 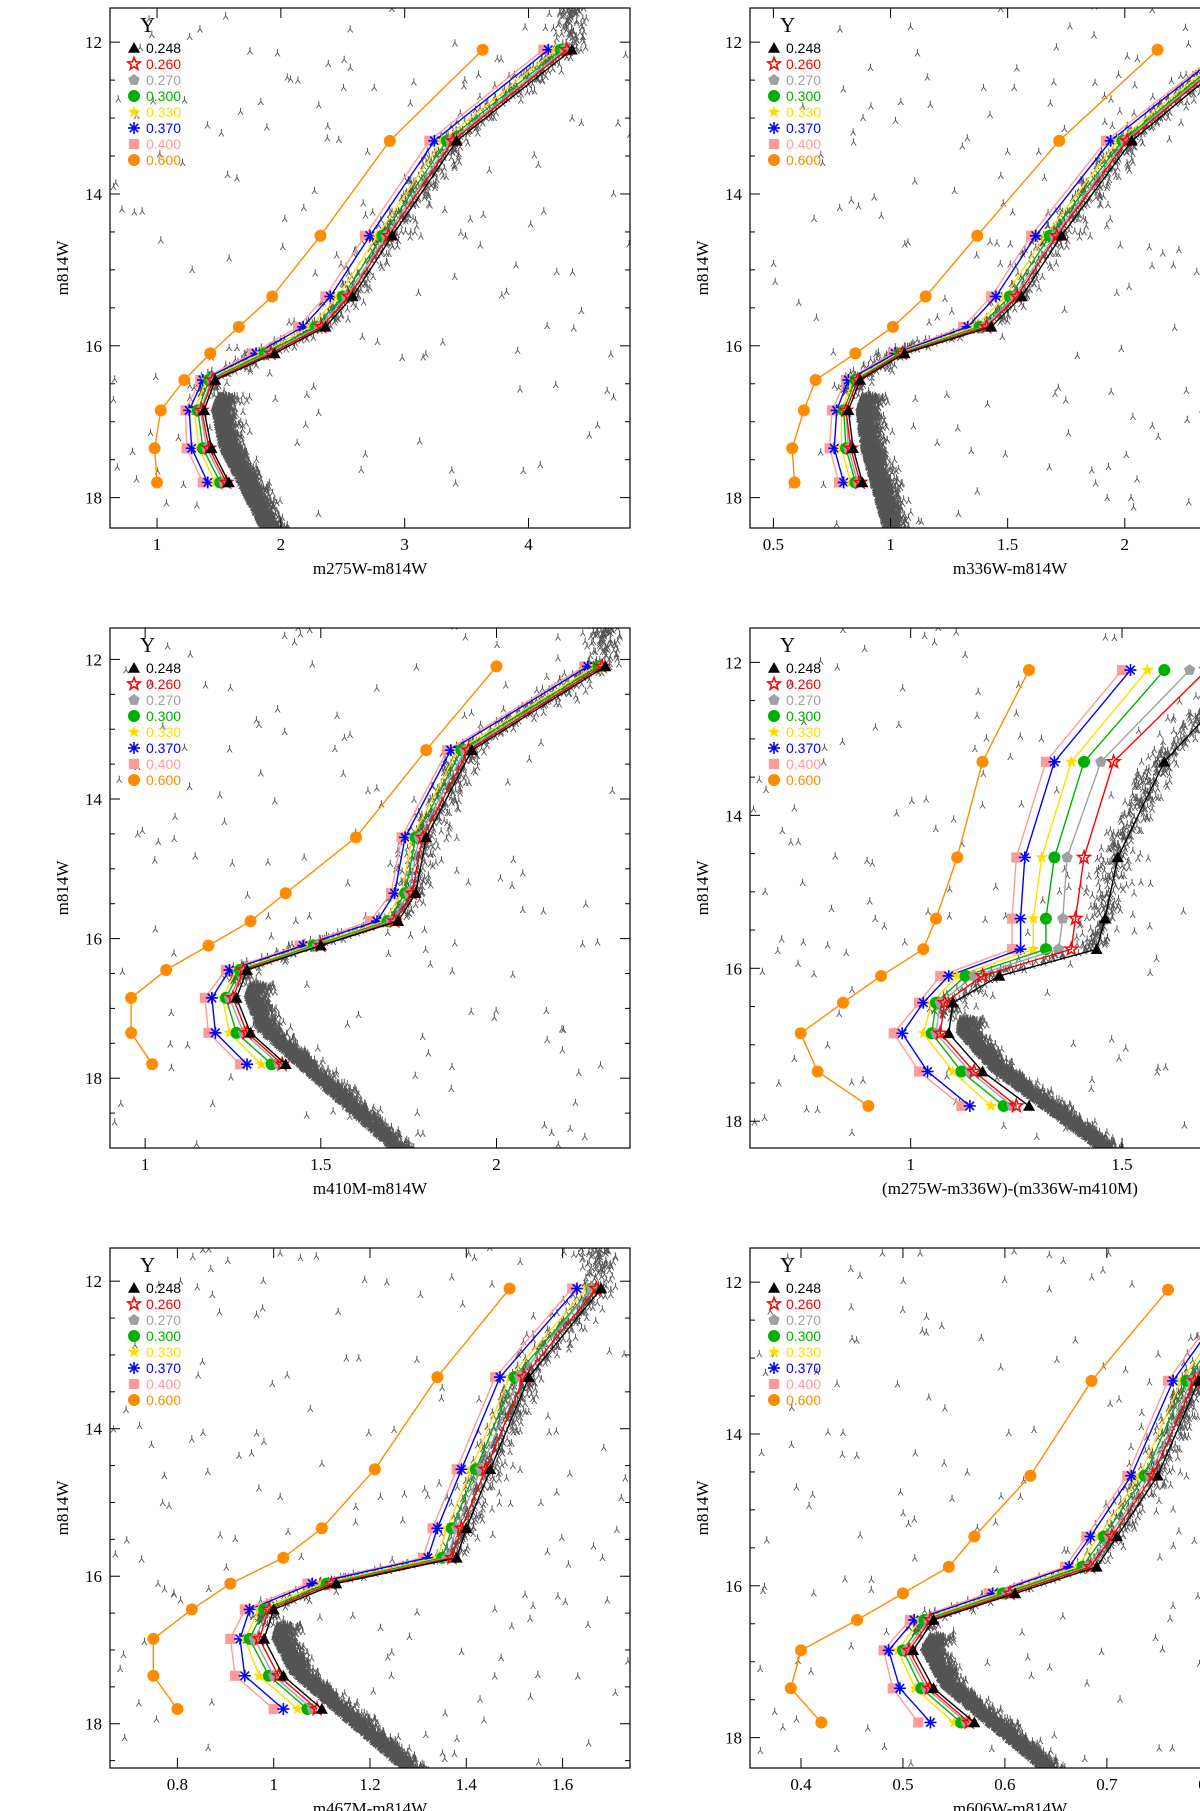 What do you see at coordinates (163, 112) in the screenshot?
I see `legend-label: 0.330` at bounding box center [163, 112].